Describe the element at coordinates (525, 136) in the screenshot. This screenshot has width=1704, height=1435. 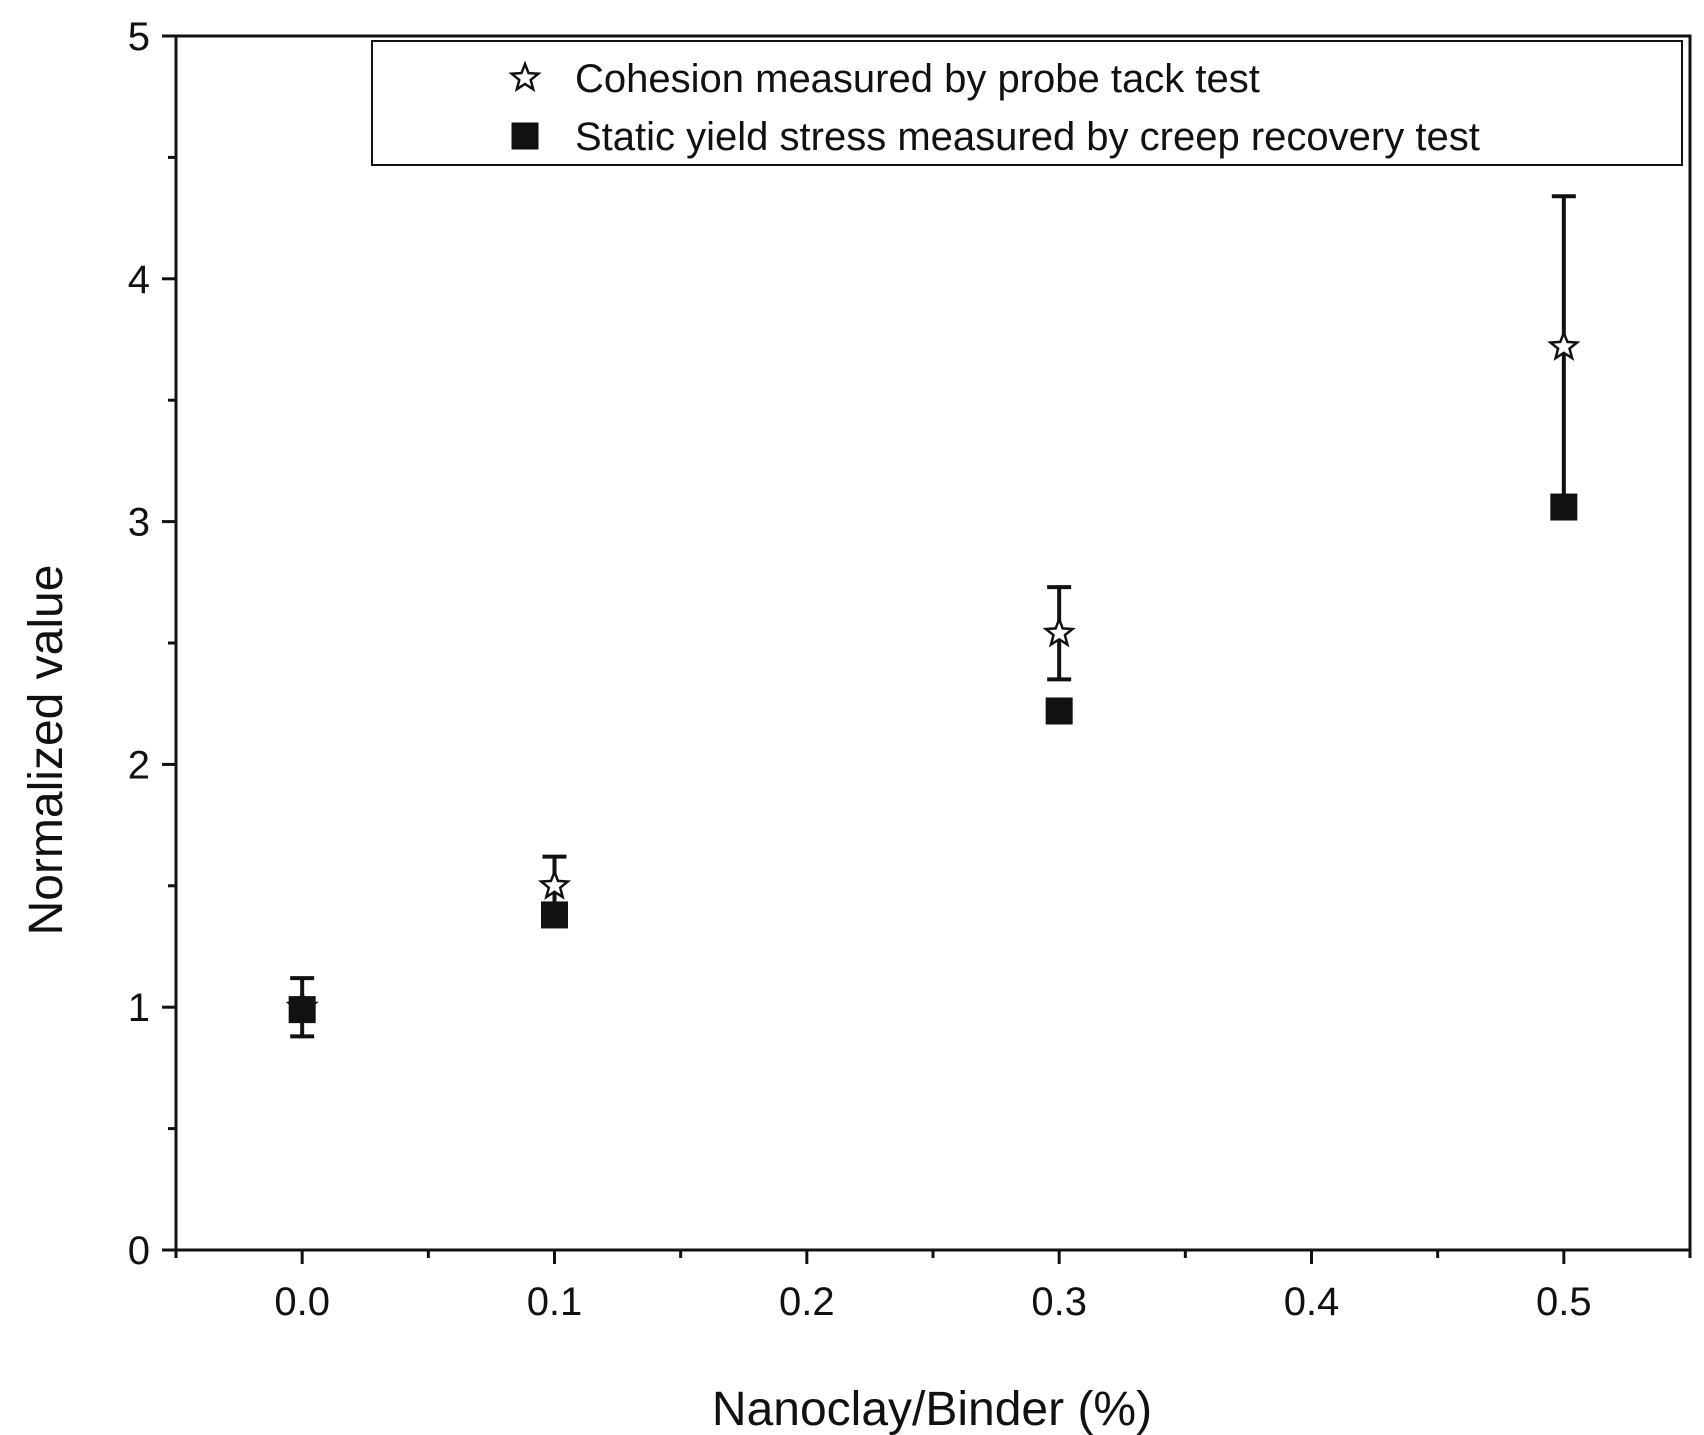
I see `legend-square-icon` at that location.